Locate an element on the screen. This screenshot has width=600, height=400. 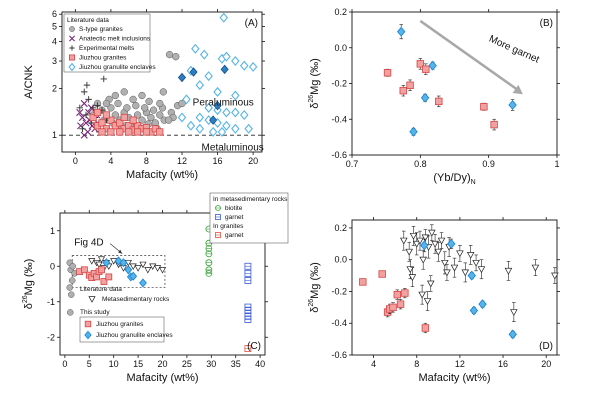
y-tick-label: -0.6 is located at coordinates (339, 355).